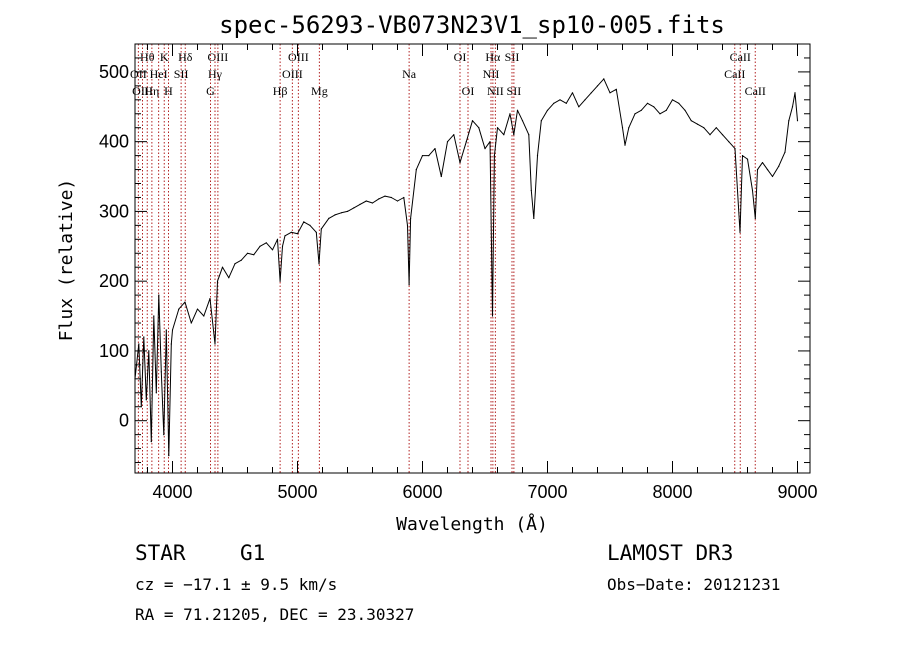  Describe the element at coordinates (172, 492) in the screenshot. I see `x-tick-label: 4000` at that location.